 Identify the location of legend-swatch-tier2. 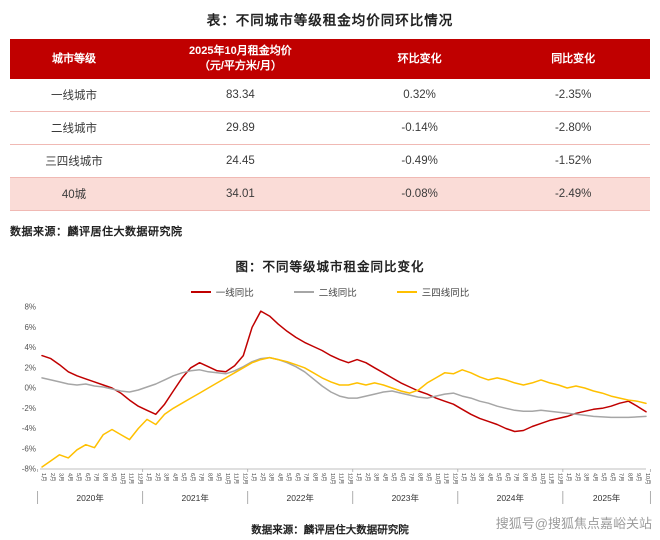
(303, 292).